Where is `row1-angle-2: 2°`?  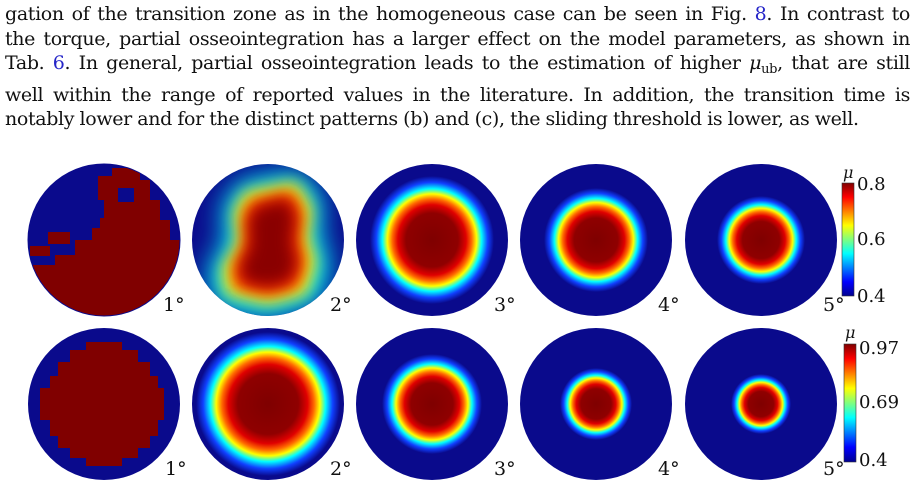 row1-angle-2: 2° is located at coordinates (341, 305).